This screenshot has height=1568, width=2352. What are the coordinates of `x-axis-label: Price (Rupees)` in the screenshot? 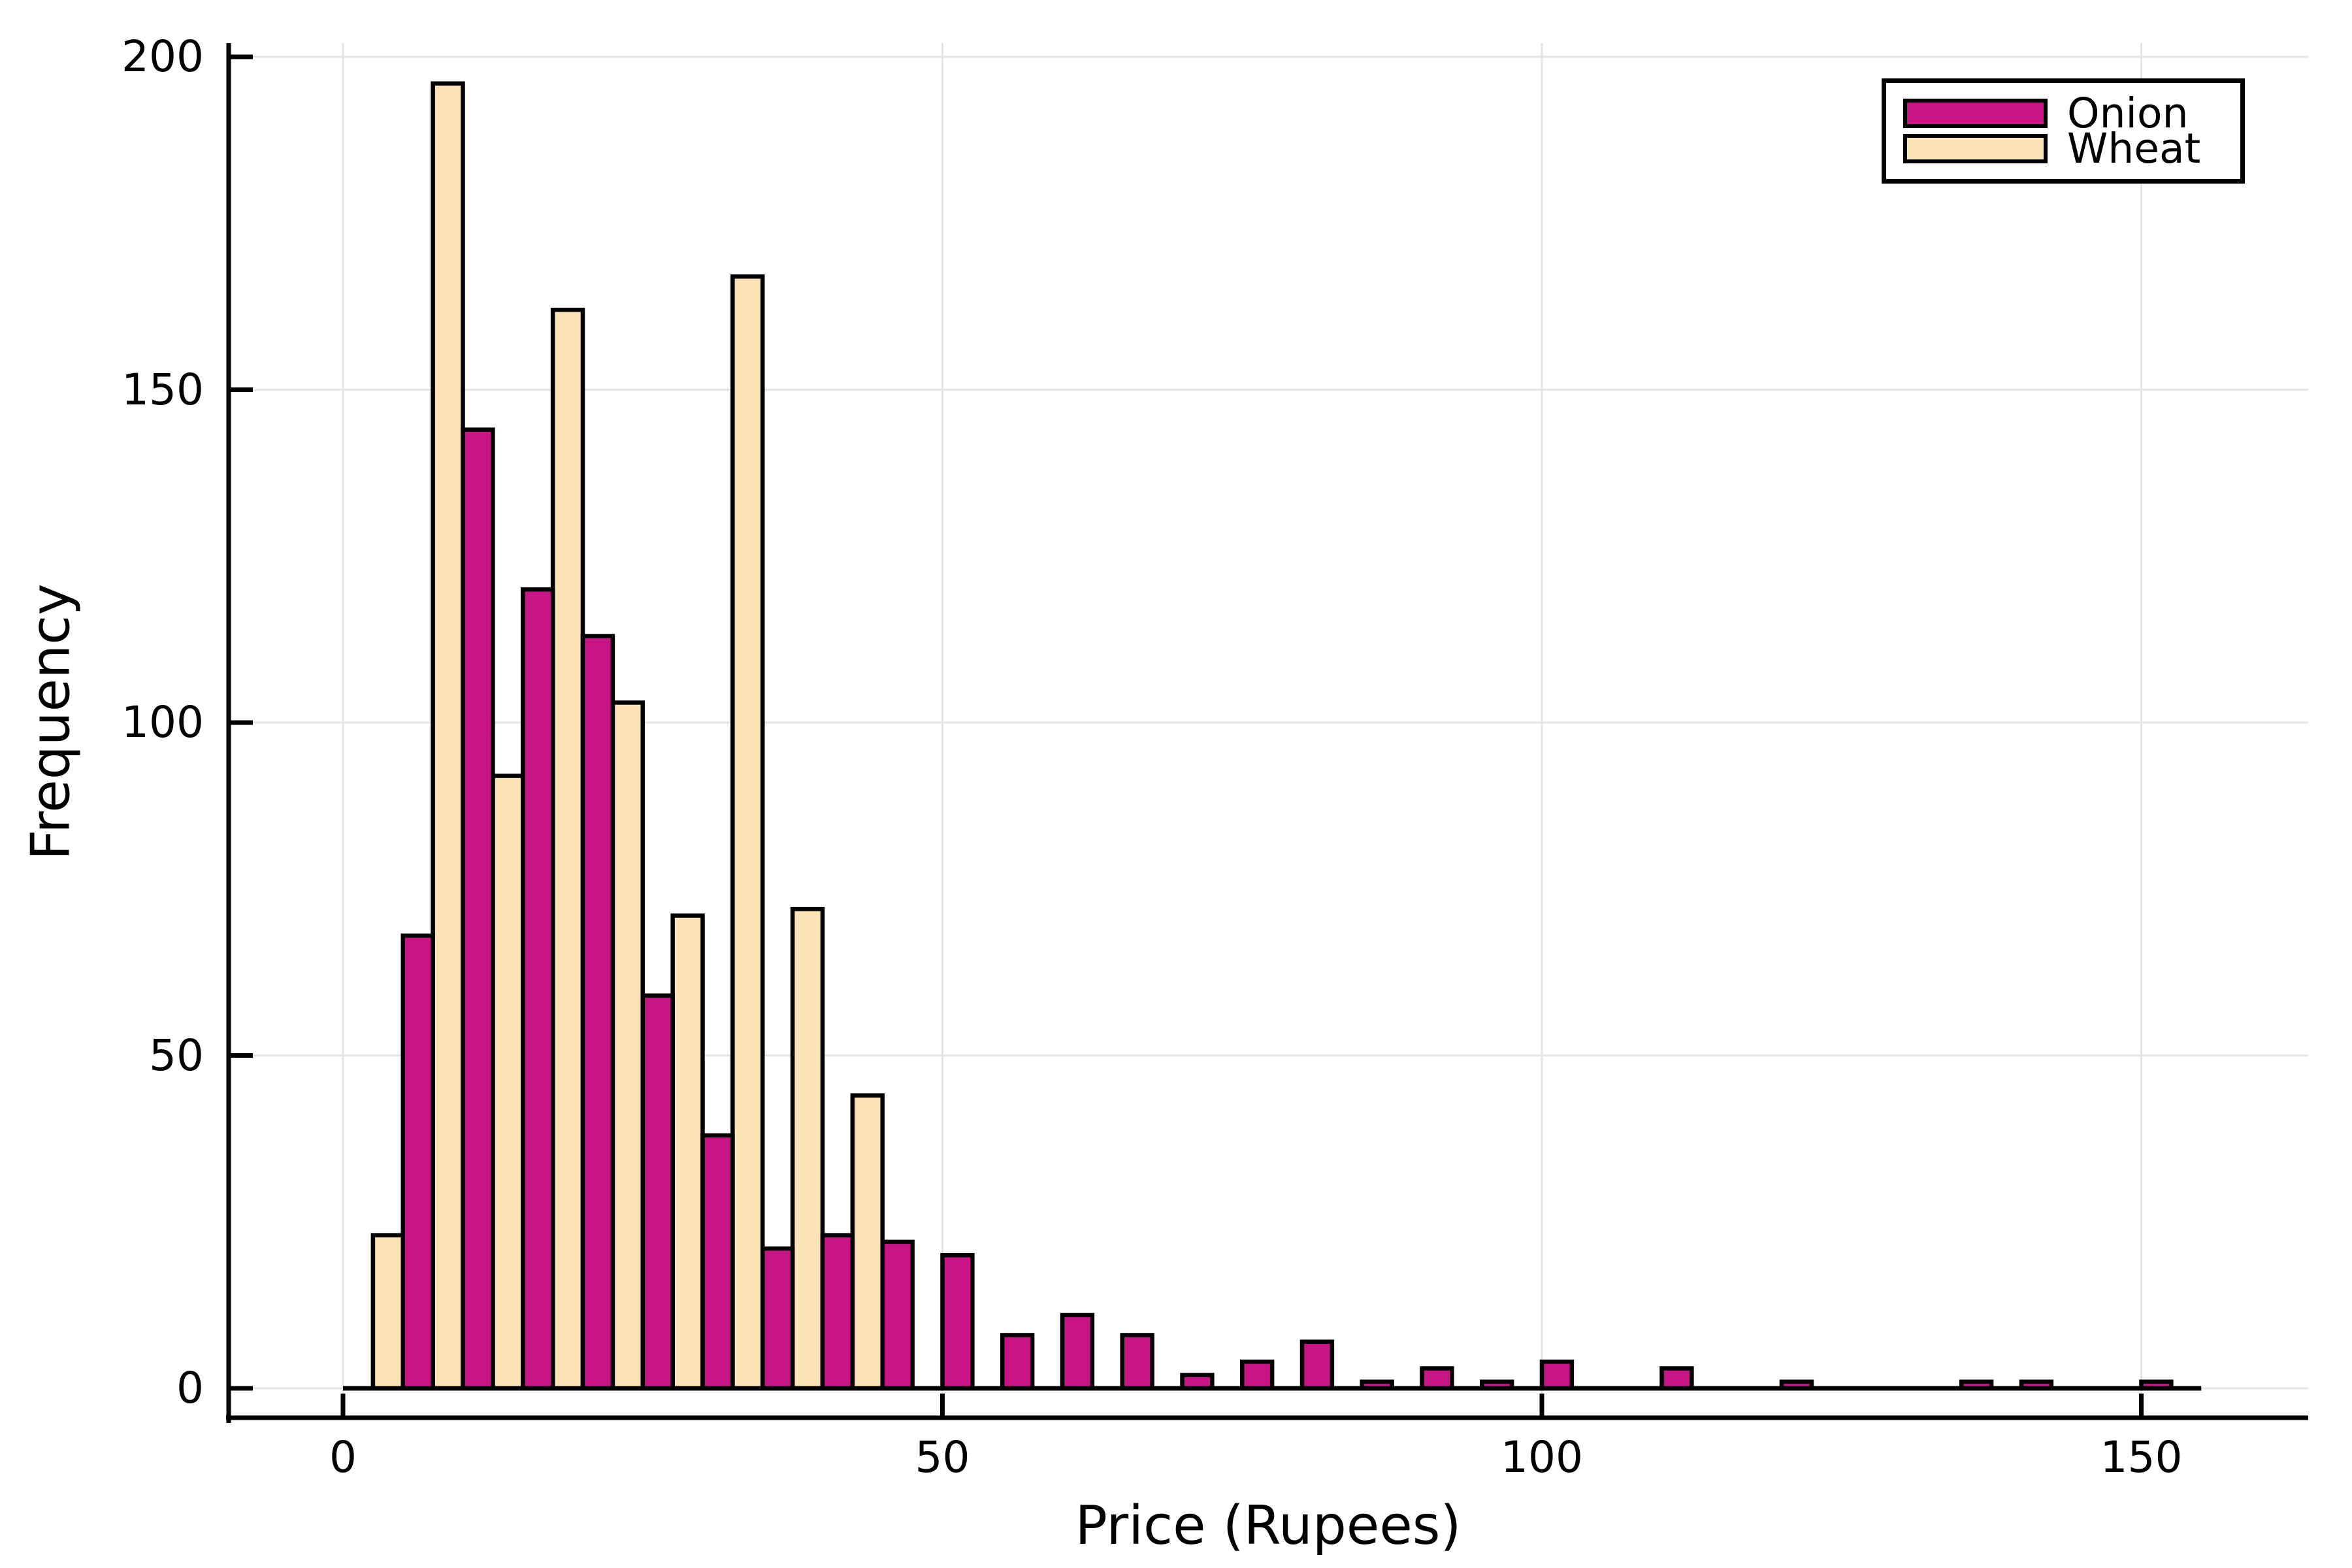 It's located at (1268, 1526).